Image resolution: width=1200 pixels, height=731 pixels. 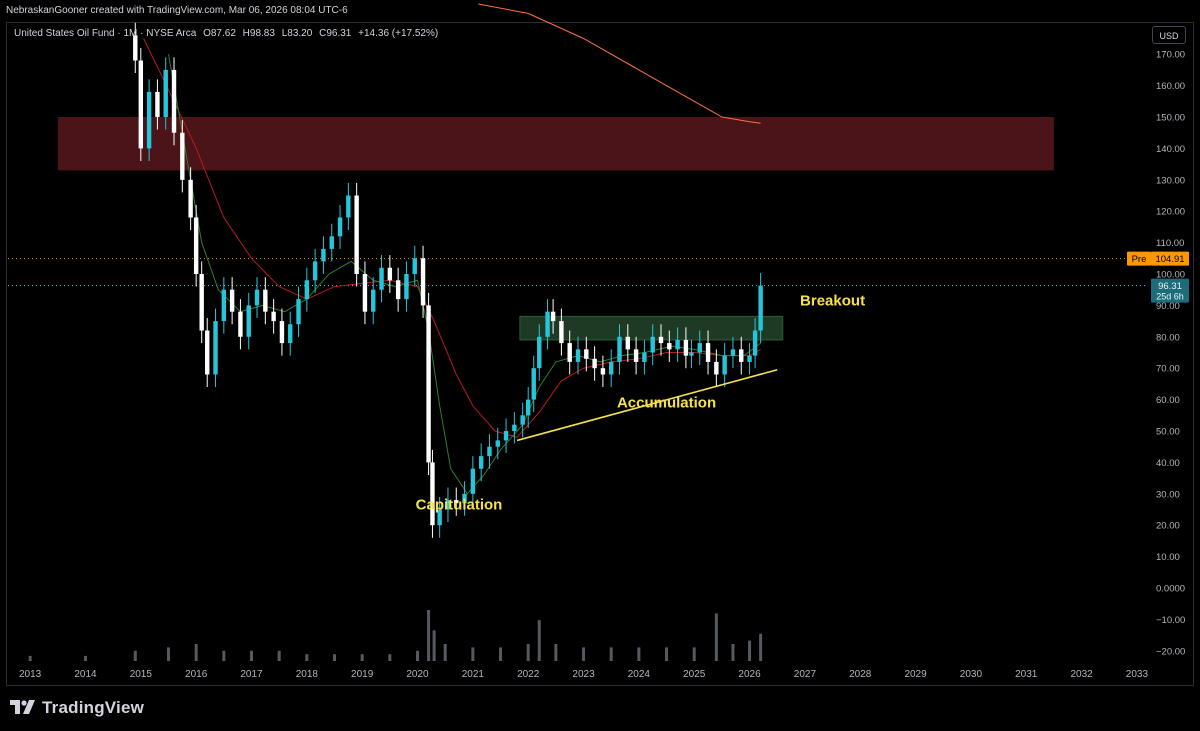 I want to click on price-tick-label: 80.00, so click(x=1168, y=337).